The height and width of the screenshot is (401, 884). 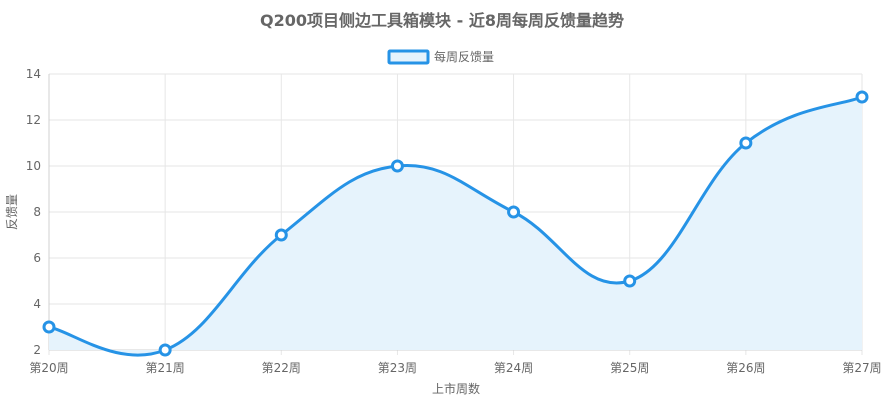 What do you see at coordinates (456, 388) in the screenshot?
I see `x-axis-title: 上市周数` at bounding box center [456, 388].